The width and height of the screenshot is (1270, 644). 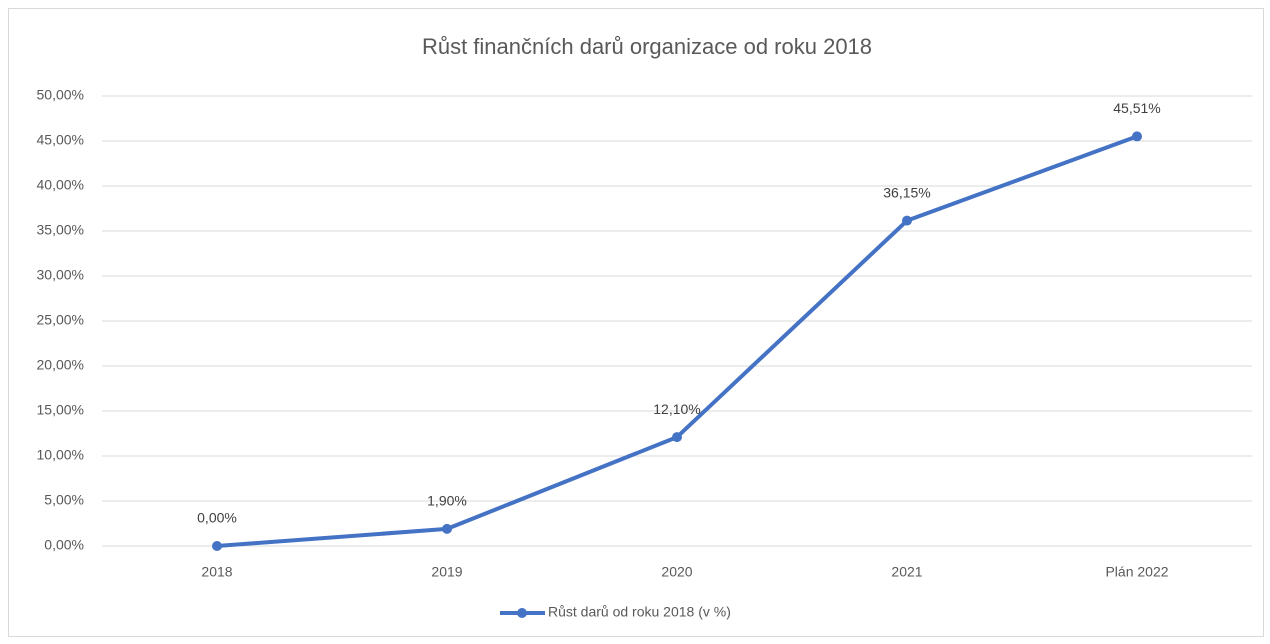 I want to click on legend-label: Růst darů od roku 2018 (v %), so click(x=639, y=612).